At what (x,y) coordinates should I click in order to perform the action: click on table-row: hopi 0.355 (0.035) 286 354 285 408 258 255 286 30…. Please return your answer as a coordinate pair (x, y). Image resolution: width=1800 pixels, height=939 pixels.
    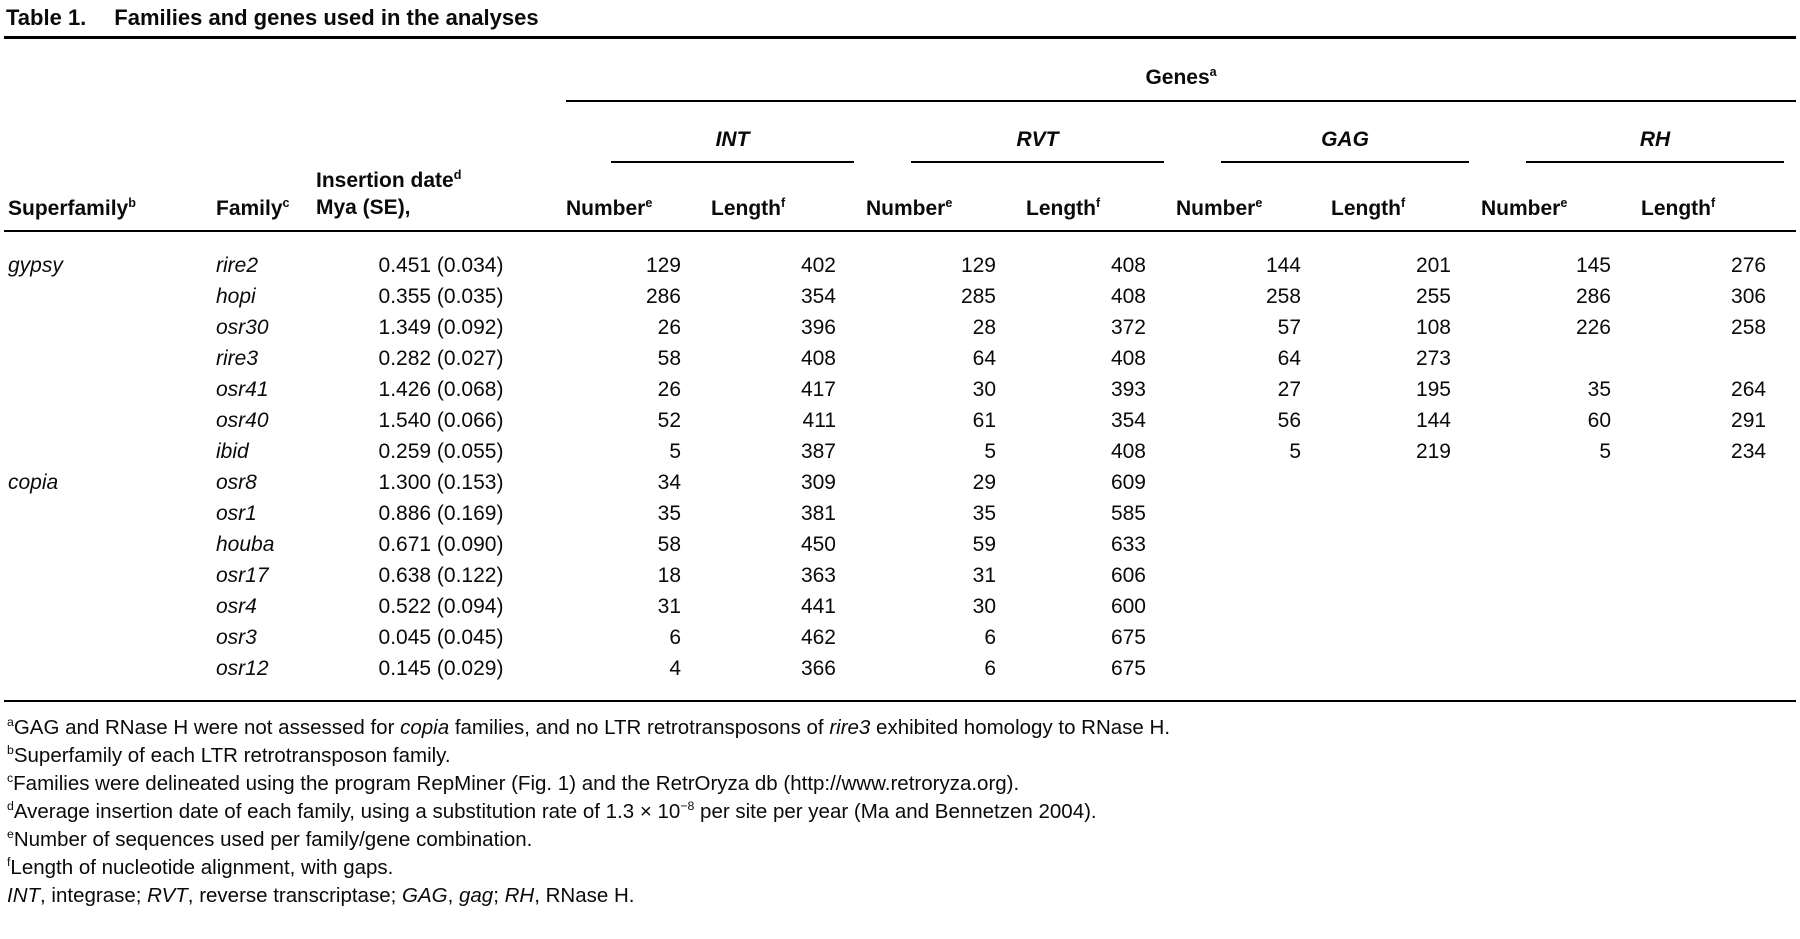
    Looking at the image, I should click on (900, 296).